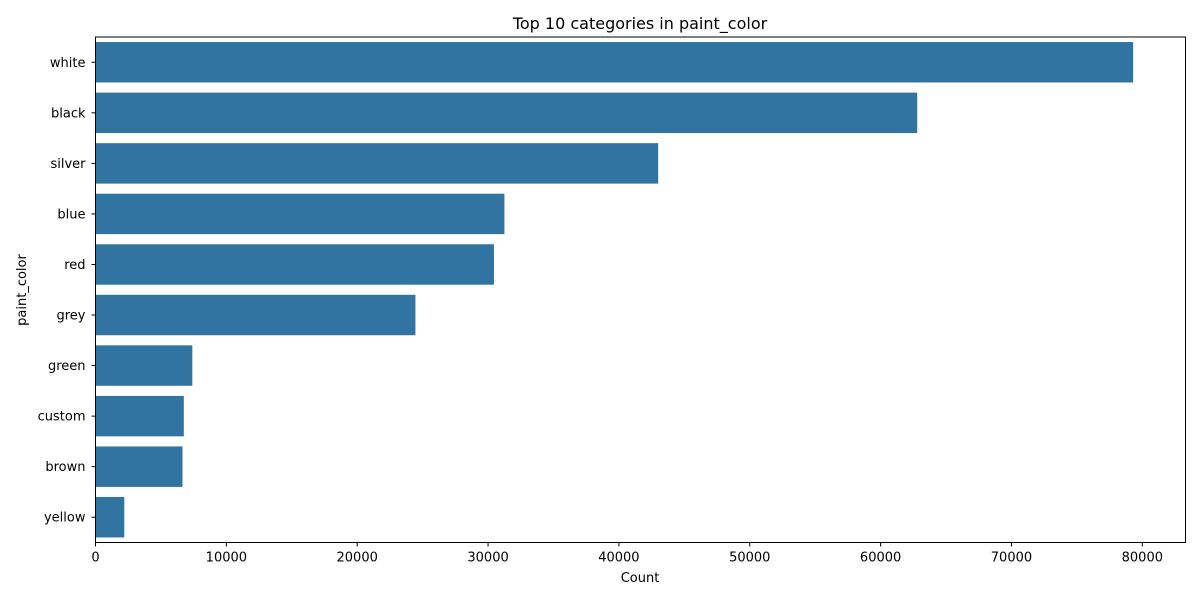 The height and width of the screenshot is (600, 1200). I want to click on bar-custom, so click(139, 416).